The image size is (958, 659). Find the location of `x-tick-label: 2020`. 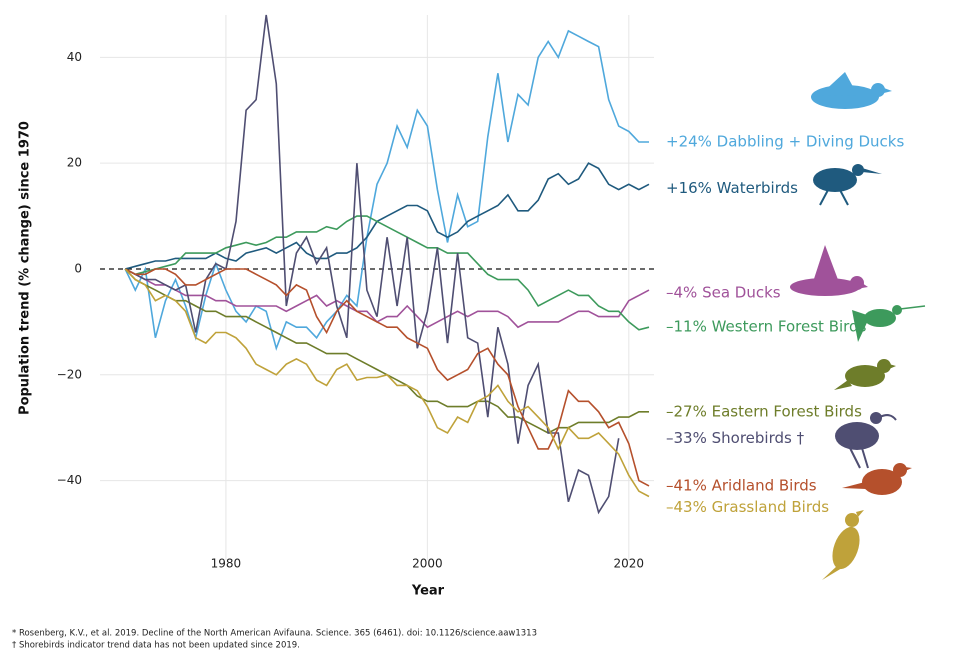

x-tick-label: 2020 is located at coordinates (629, 564).